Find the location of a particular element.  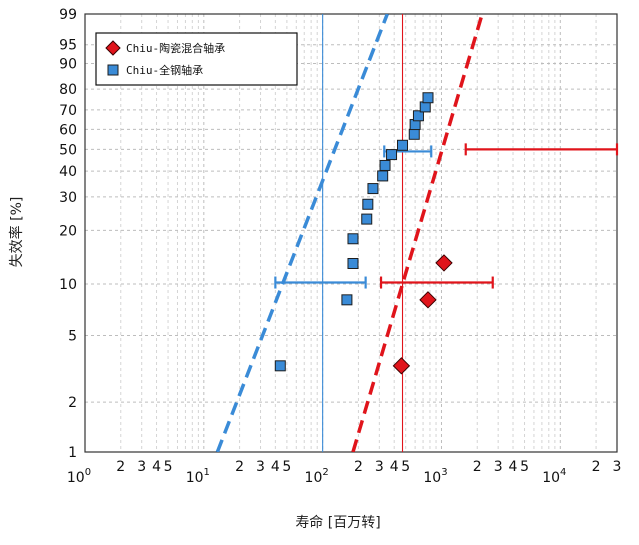

y-tick-label: 50 is located at coordinates (68, 150).